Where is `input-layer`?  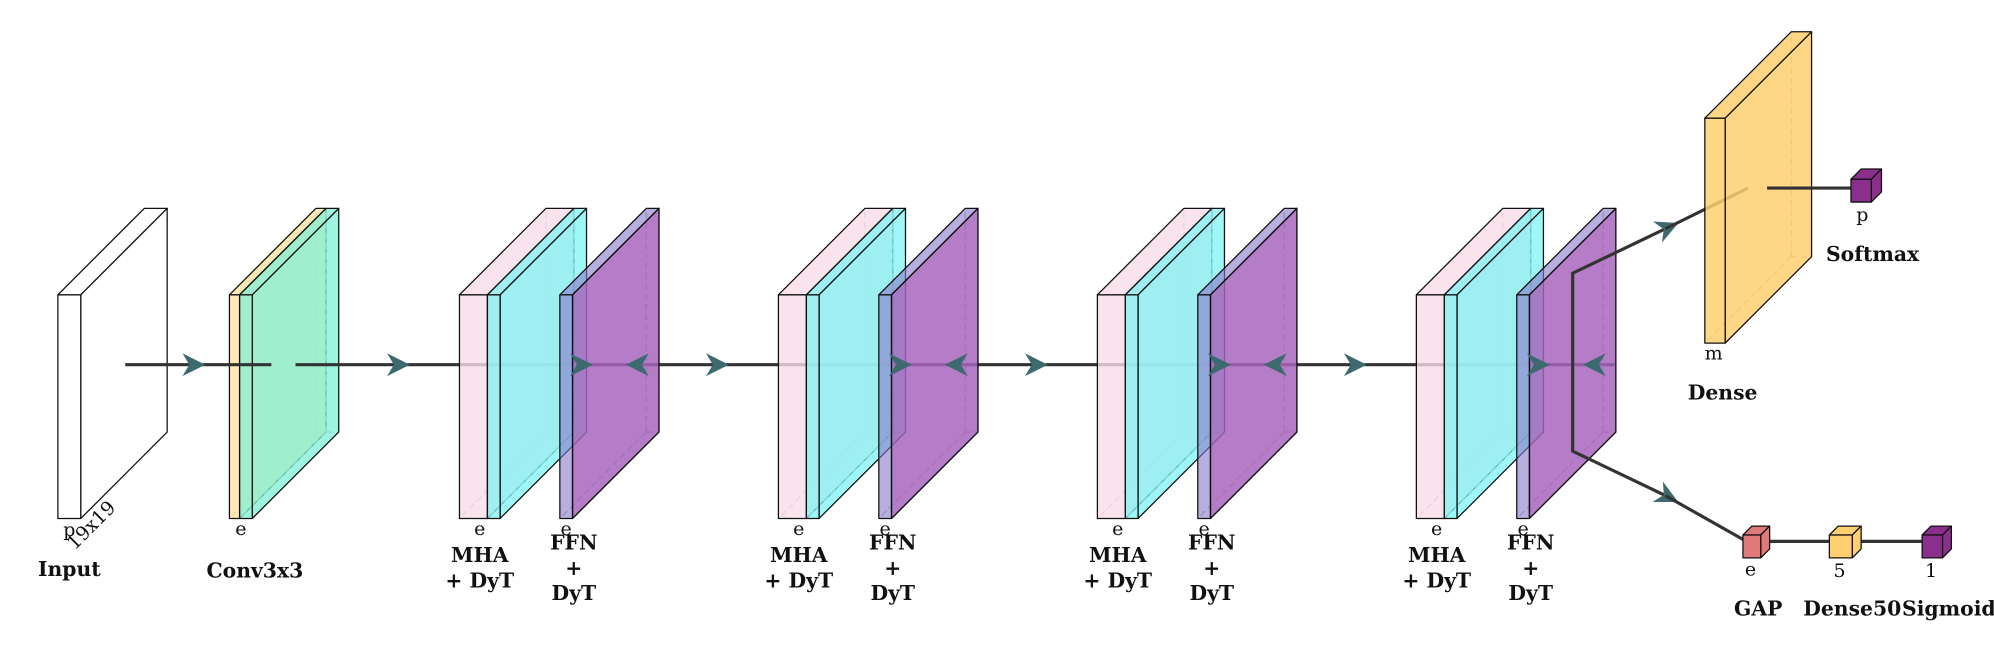 input-layer is located at coordinates (112, 363).